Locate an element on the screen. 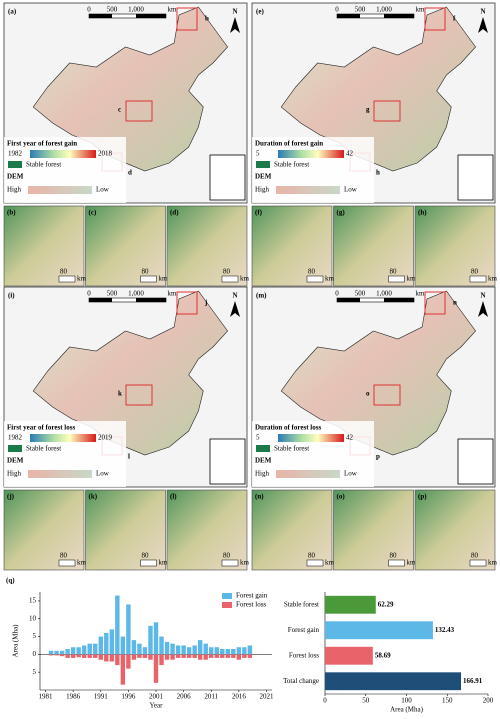 The height and width of the screenshot is (719, 500). scale-label: km is located at coordinates (173, 10).